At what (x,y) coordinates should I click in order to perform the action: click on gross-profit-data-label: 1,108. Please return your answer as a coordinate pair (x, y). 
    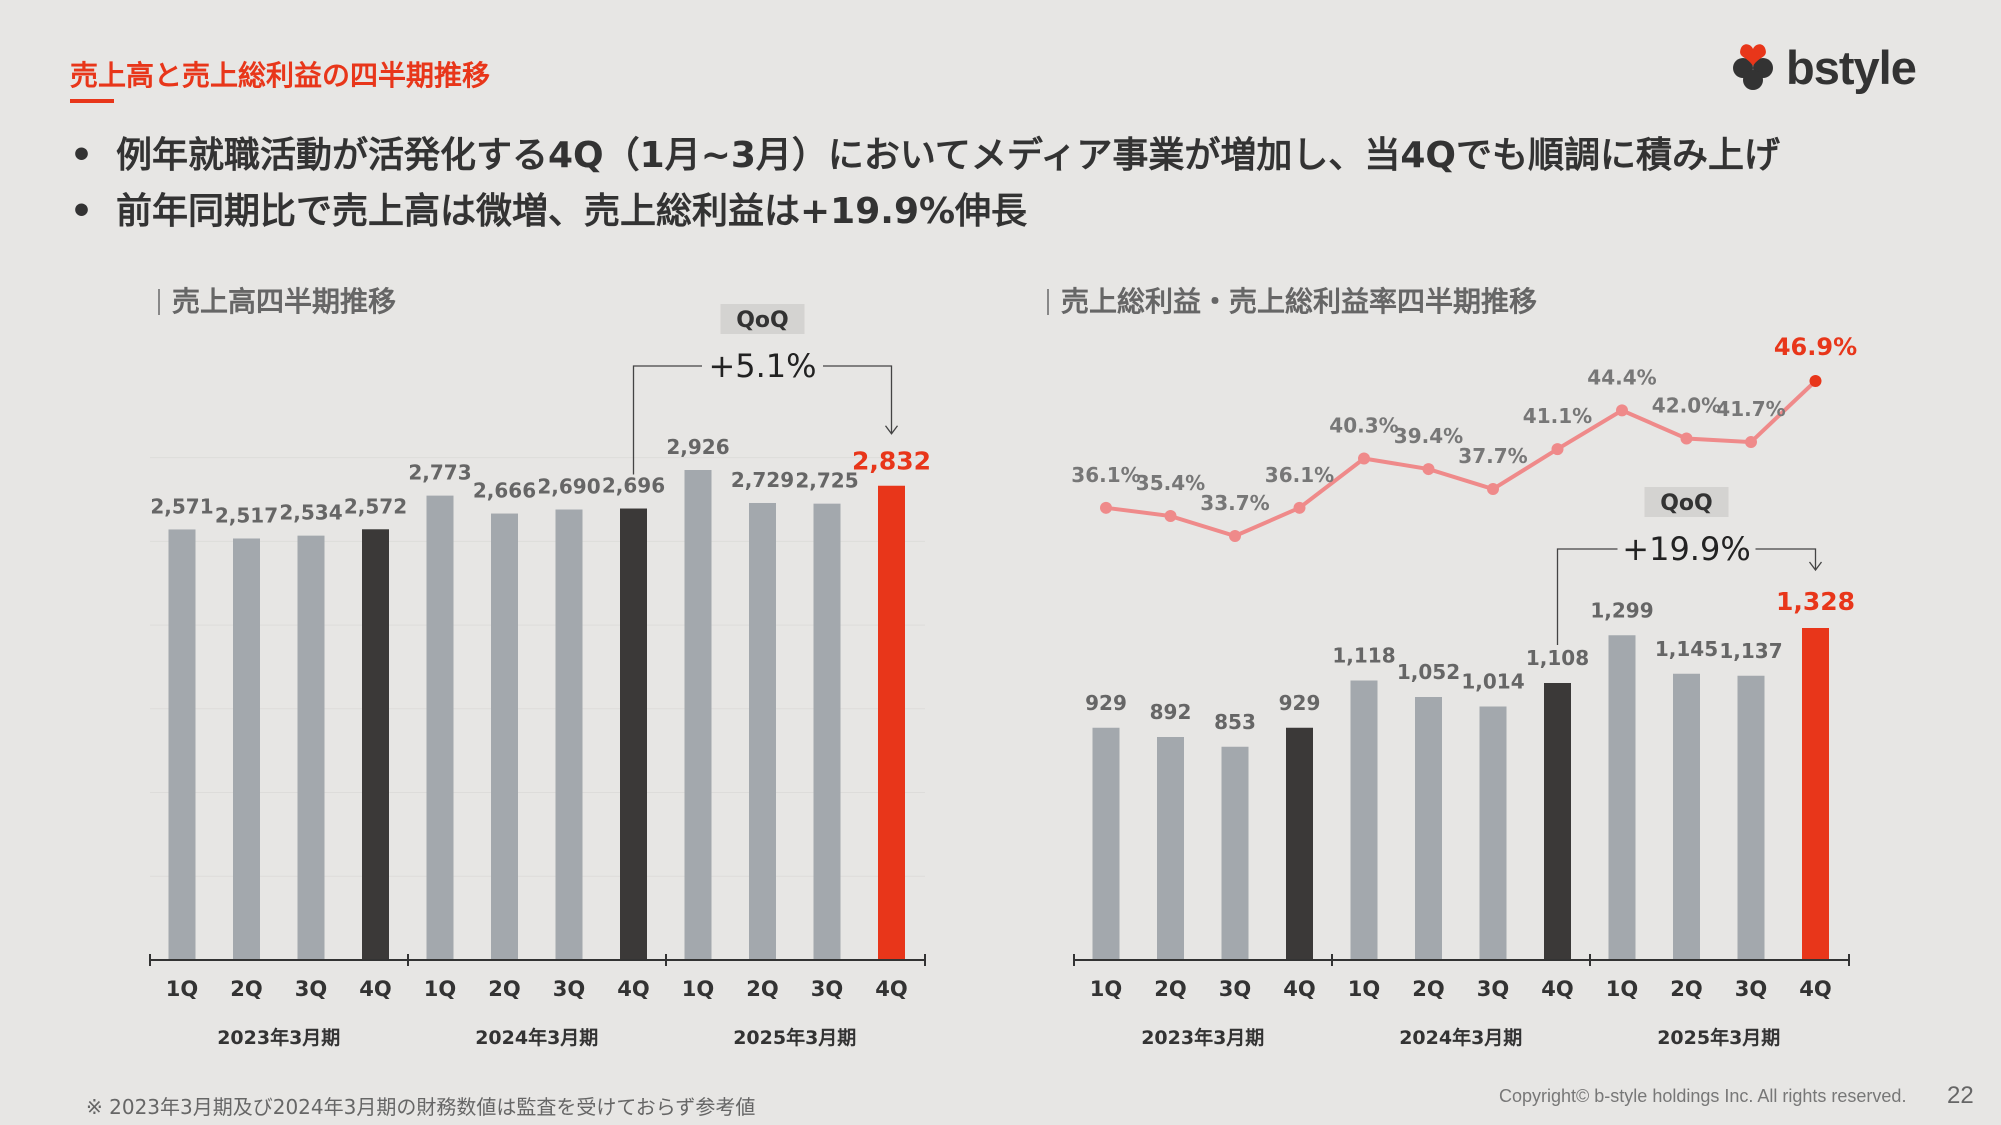
    Looking at the image, I should click on (1557, 658).